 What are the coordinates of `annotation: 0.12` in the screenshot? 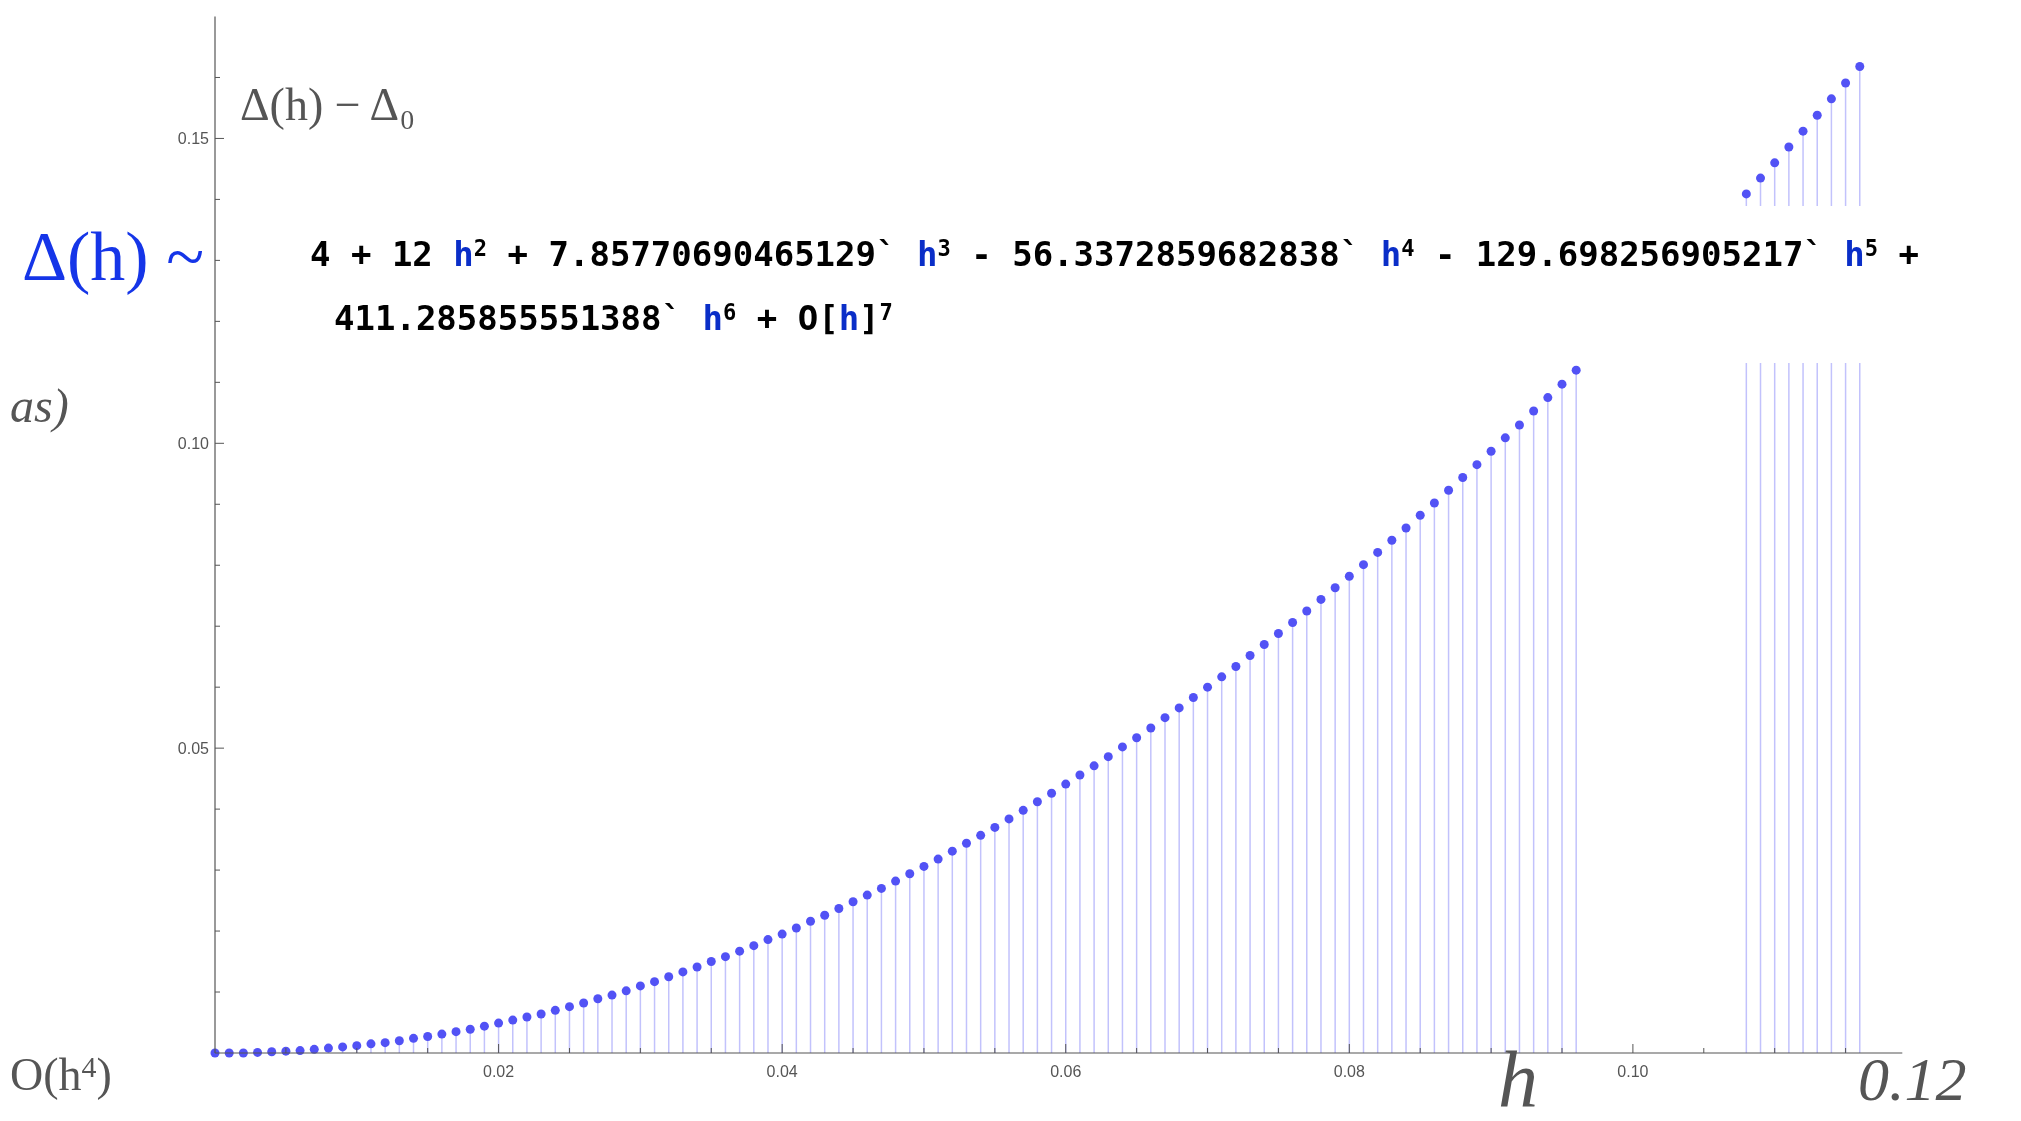 It's located at (1912, 1079).